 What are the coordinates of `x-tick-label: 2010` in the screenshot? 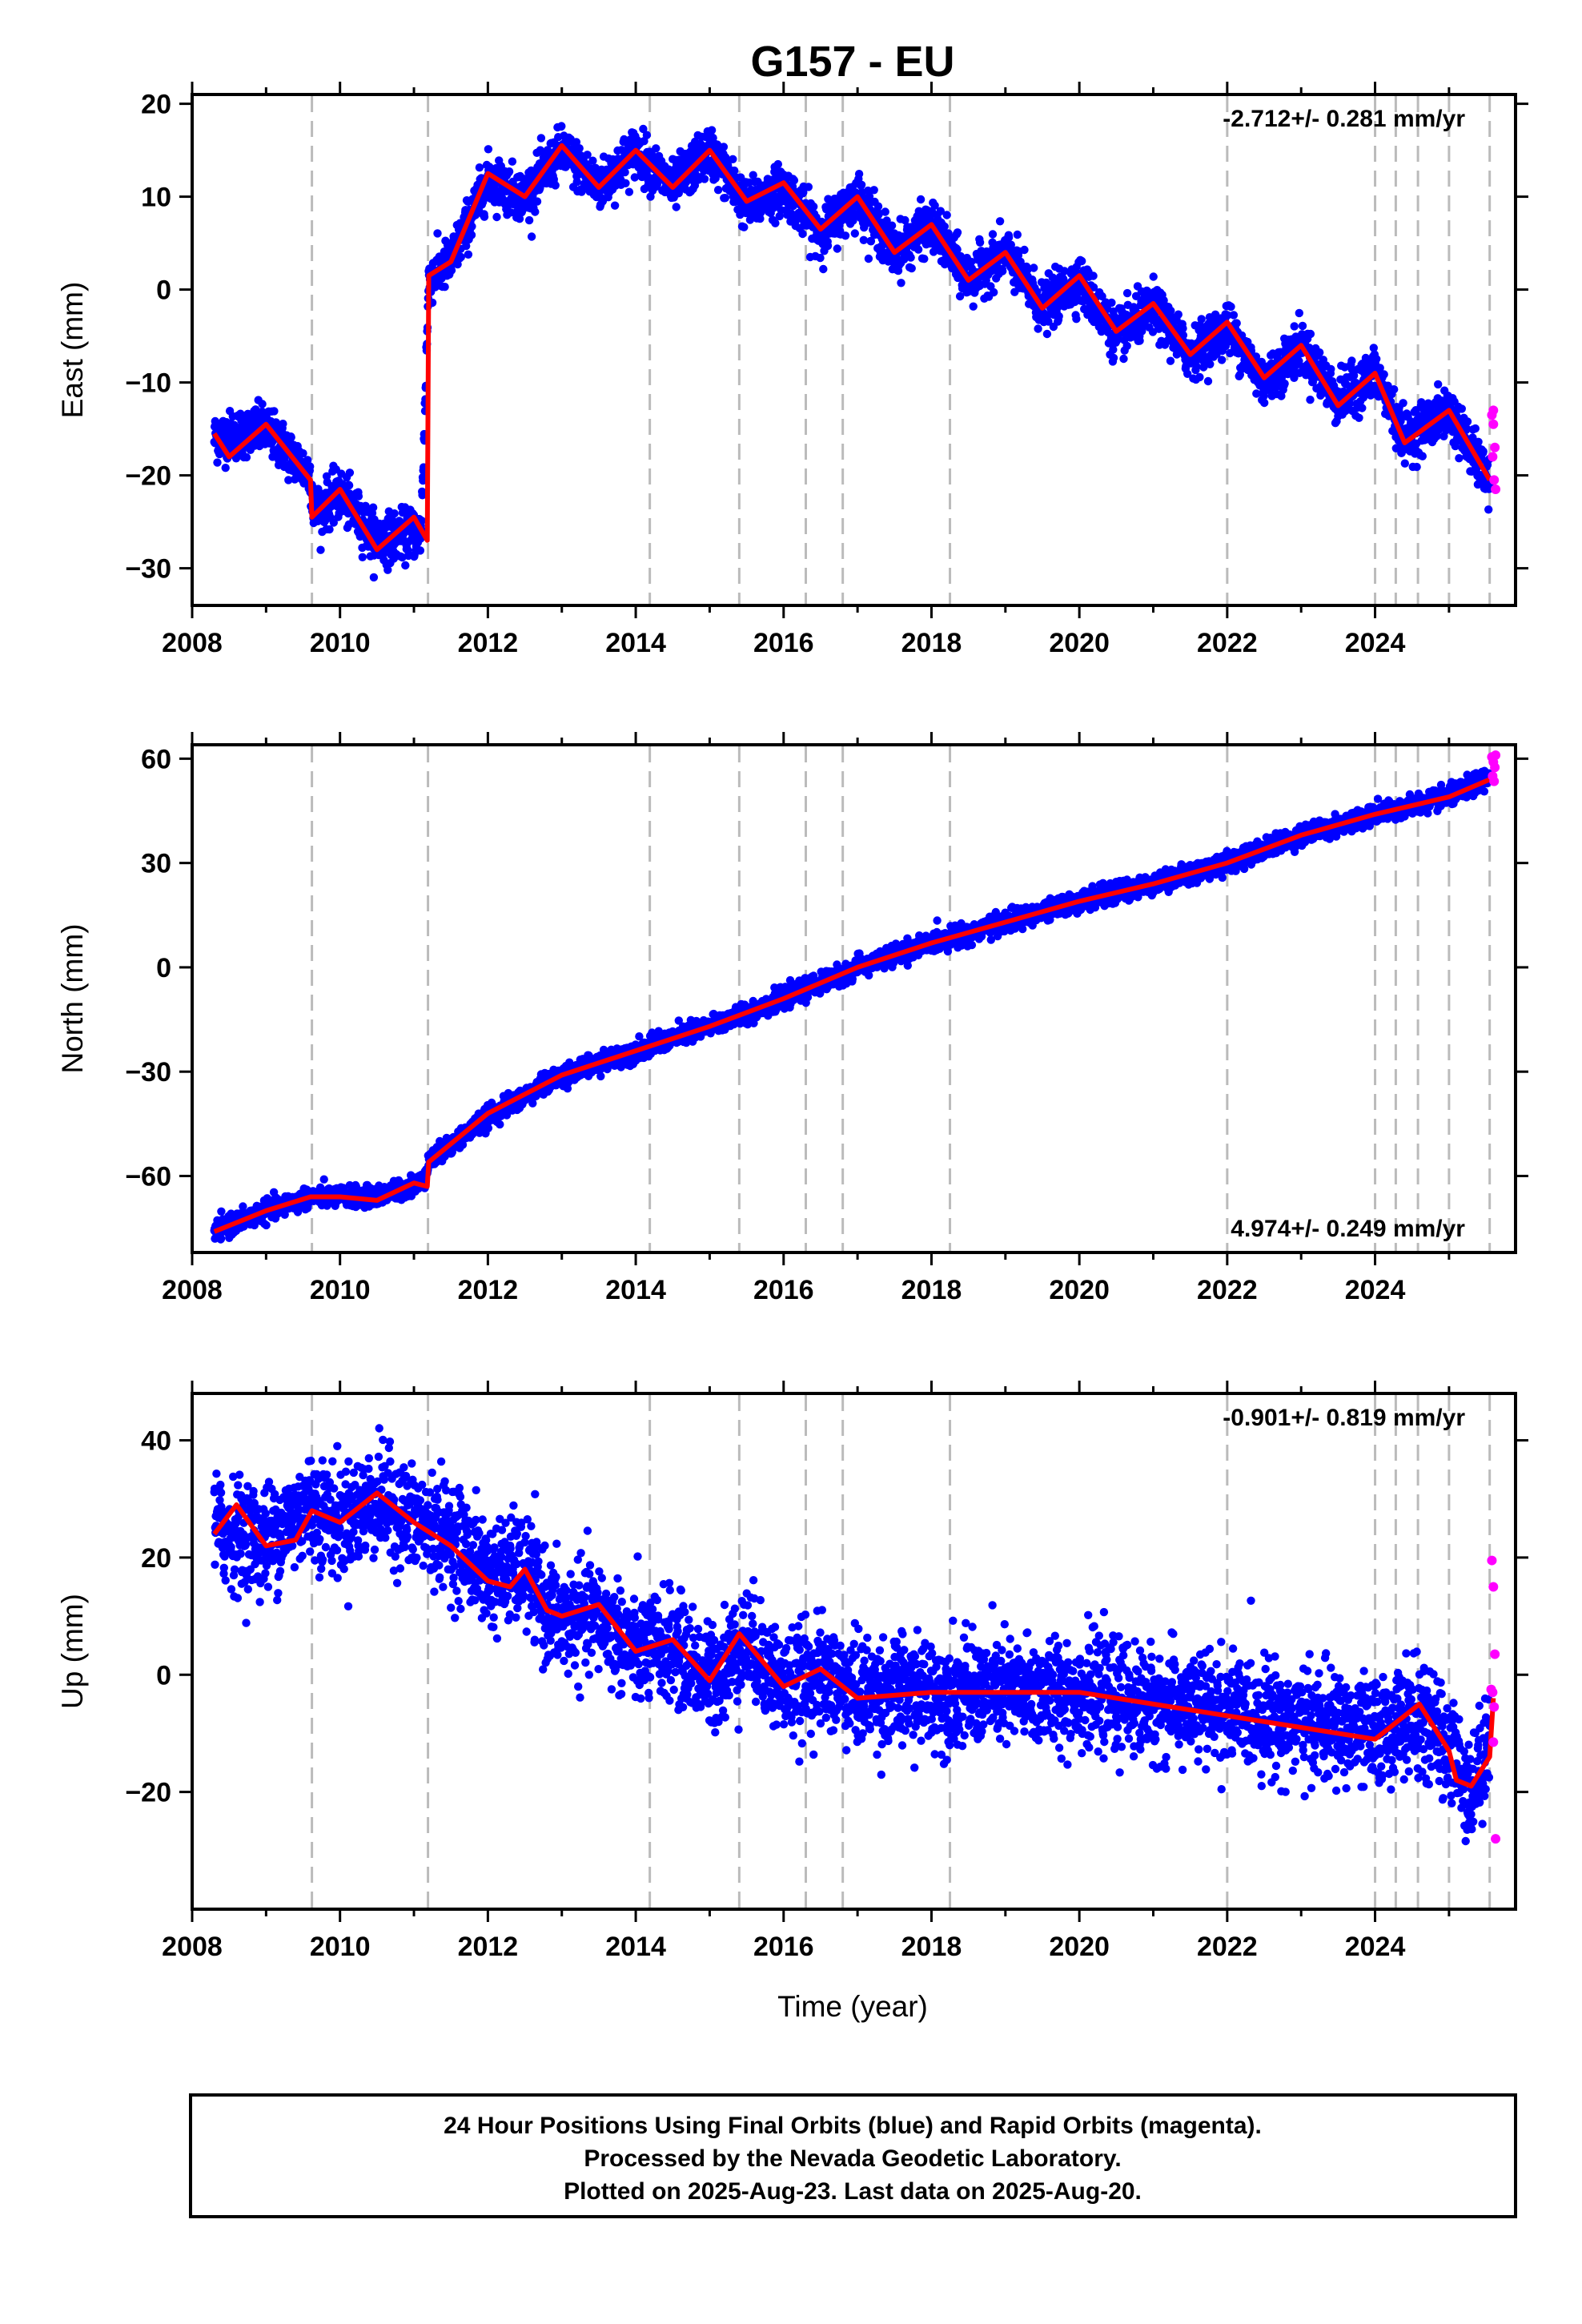 It's located at (341, 643).